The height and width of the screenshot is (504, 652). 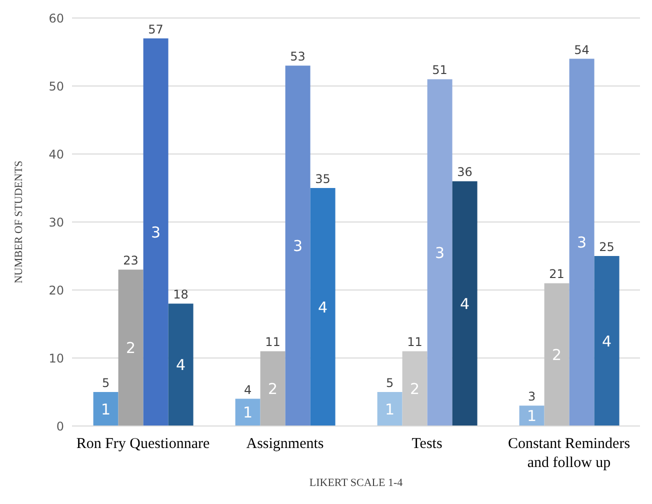 What do you see at coordinates (56, 18) in the screenshot?
I see `y-tick-label: 60` at bounding box center [56, 18].